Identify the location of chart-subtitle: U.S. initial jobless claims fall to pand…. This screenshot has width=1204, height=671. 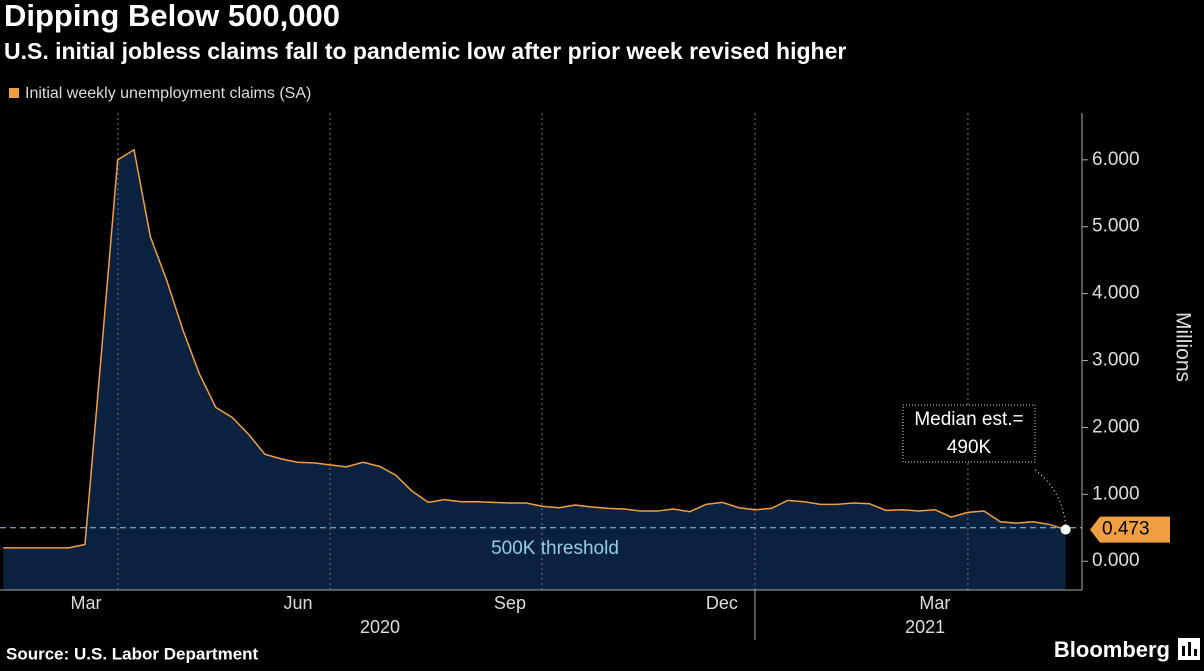
(425, 51).